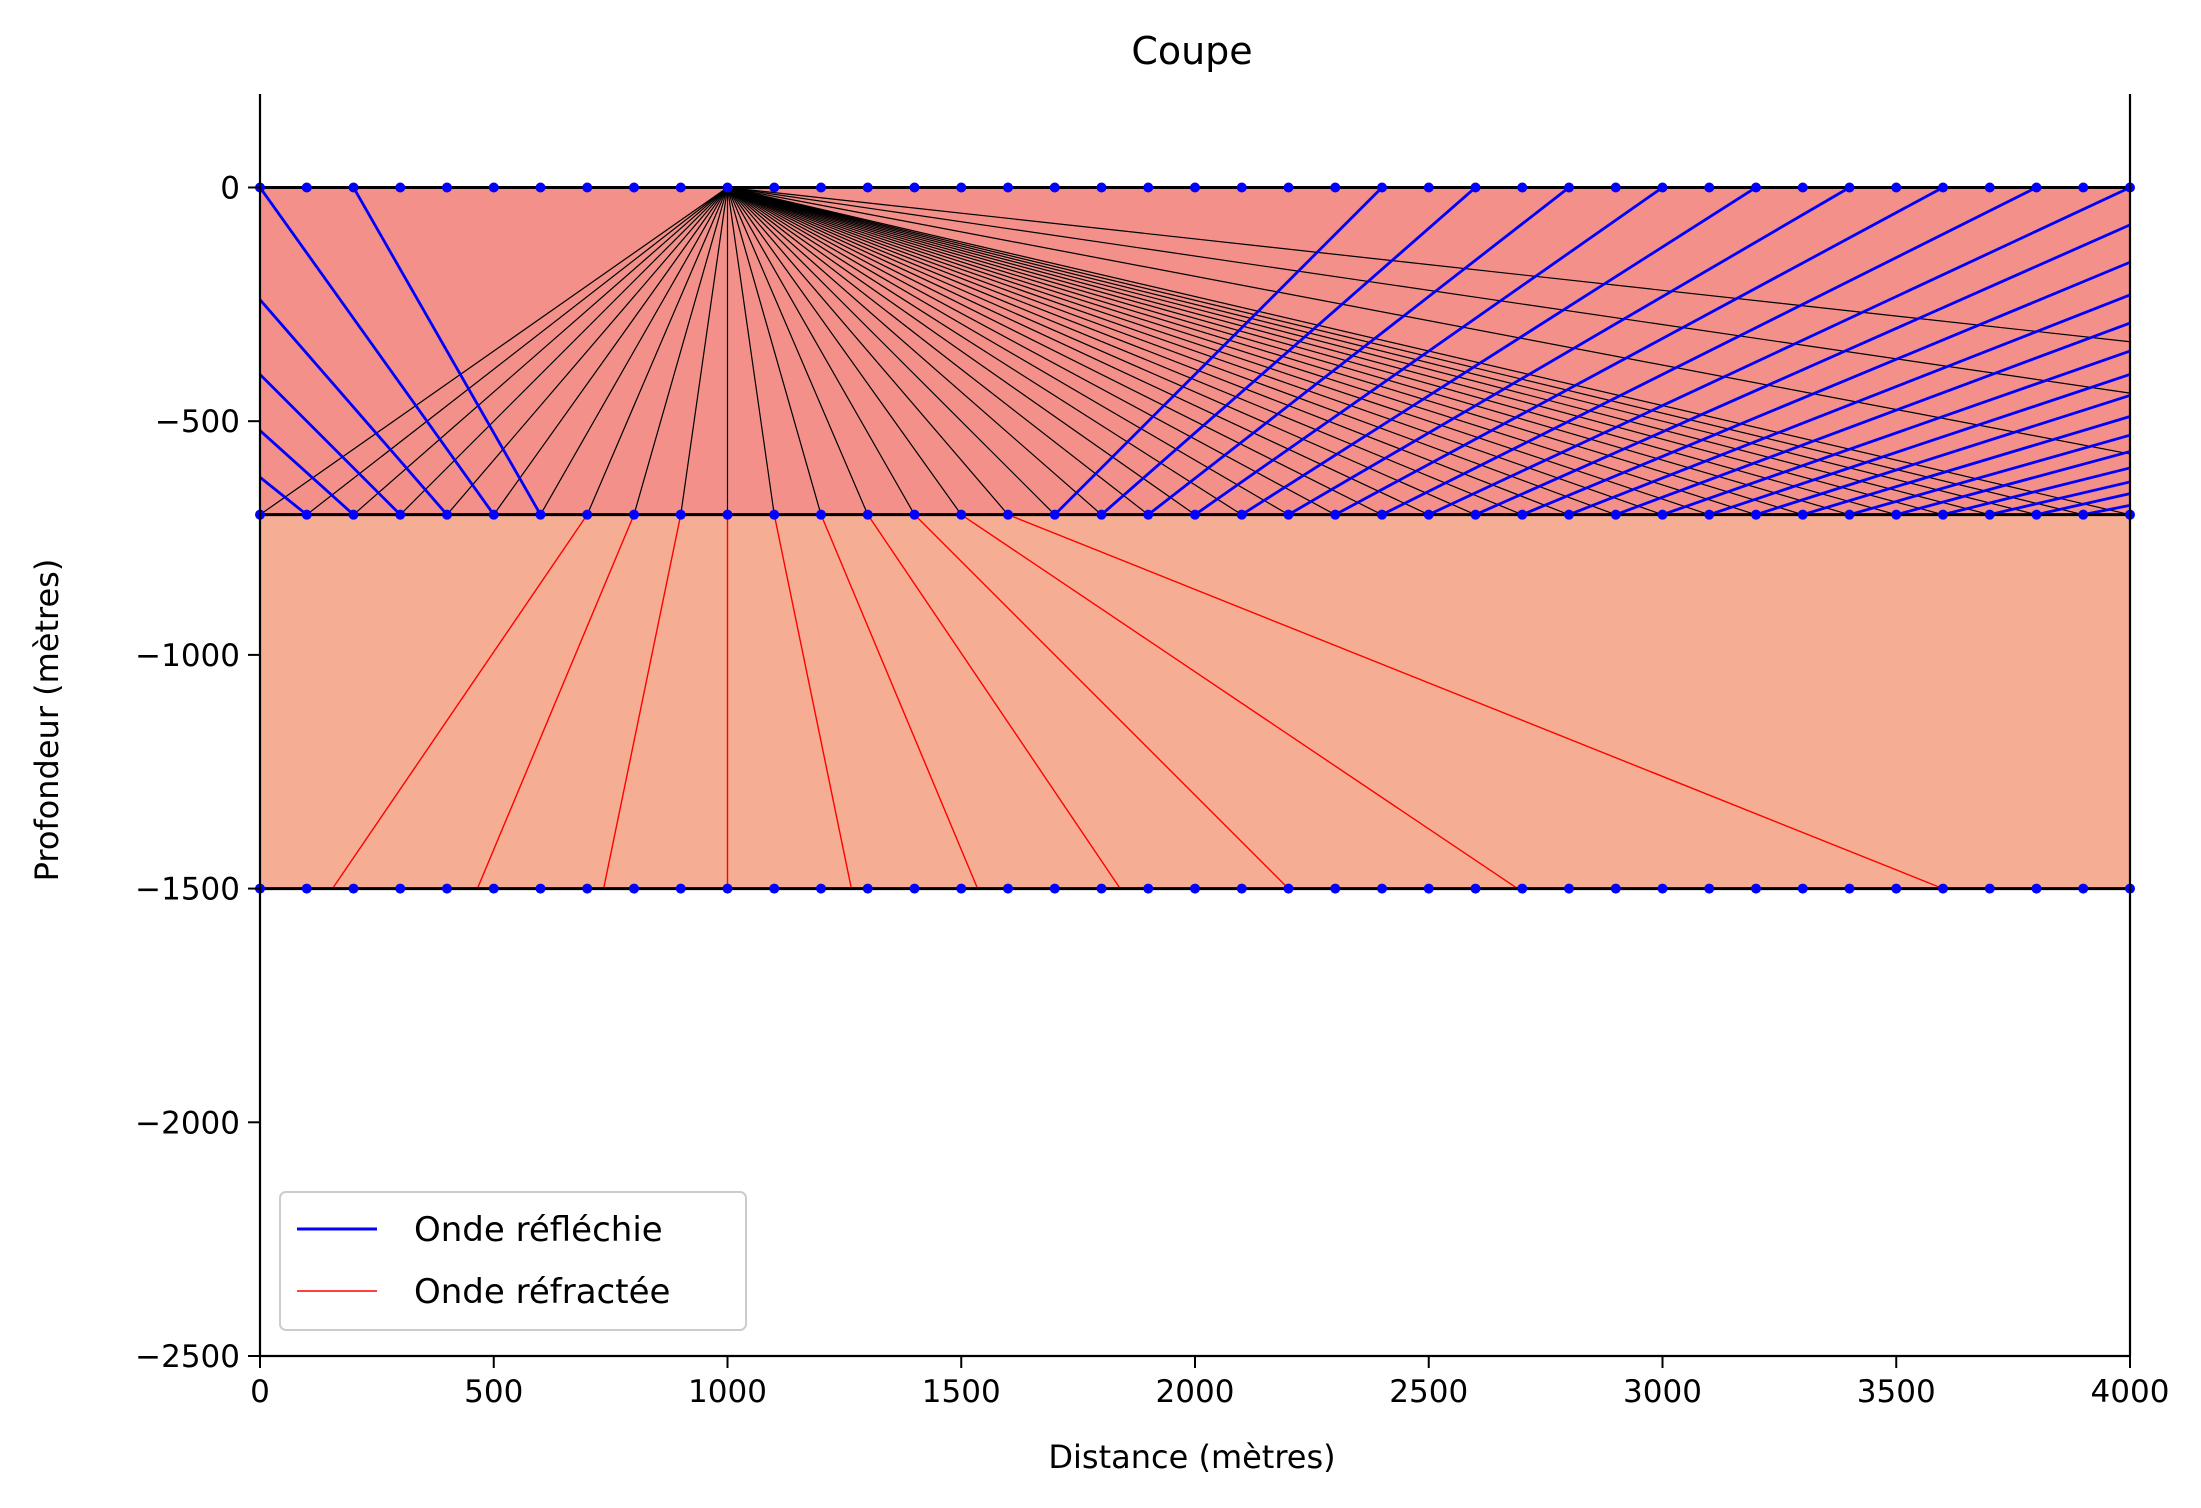  I want to click on chart-title: Coupe, so click(1191, 51).